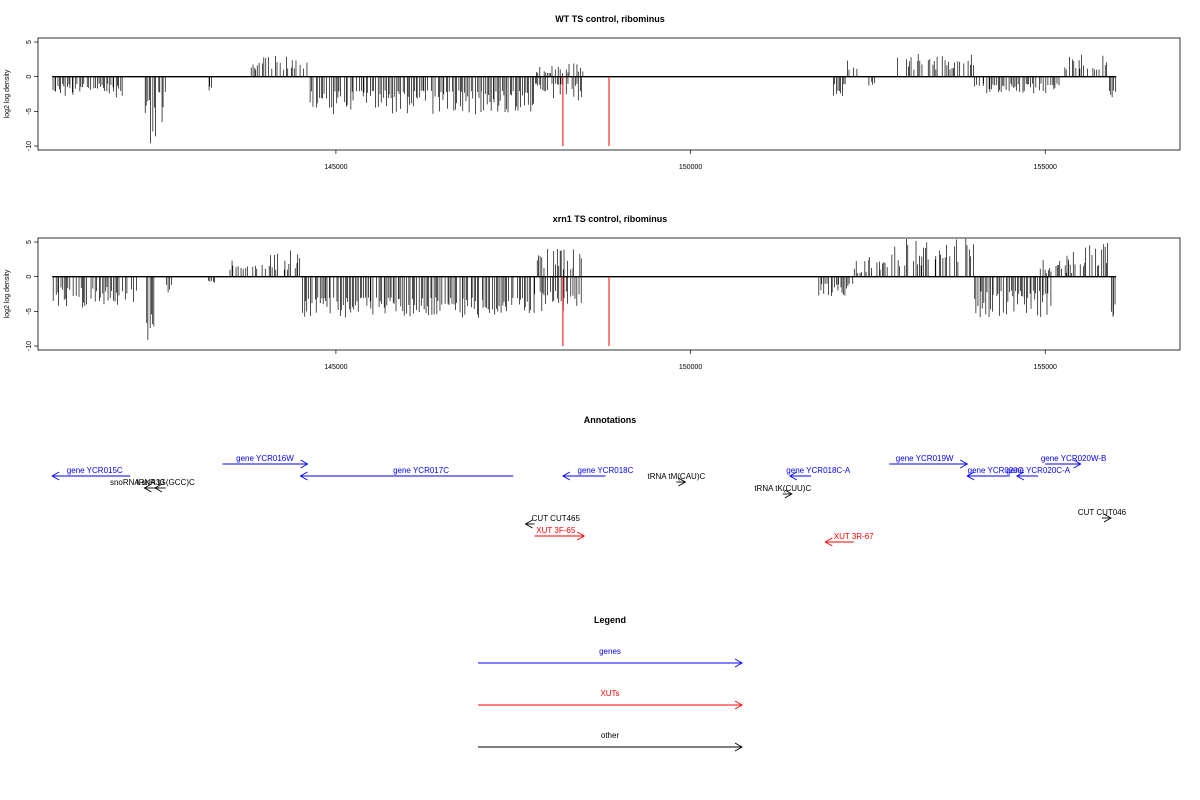  Describe the element at coordinates (782, 488) in the screenshot. I see `annotation-label: tRNA tK(CUU)C` at that location.